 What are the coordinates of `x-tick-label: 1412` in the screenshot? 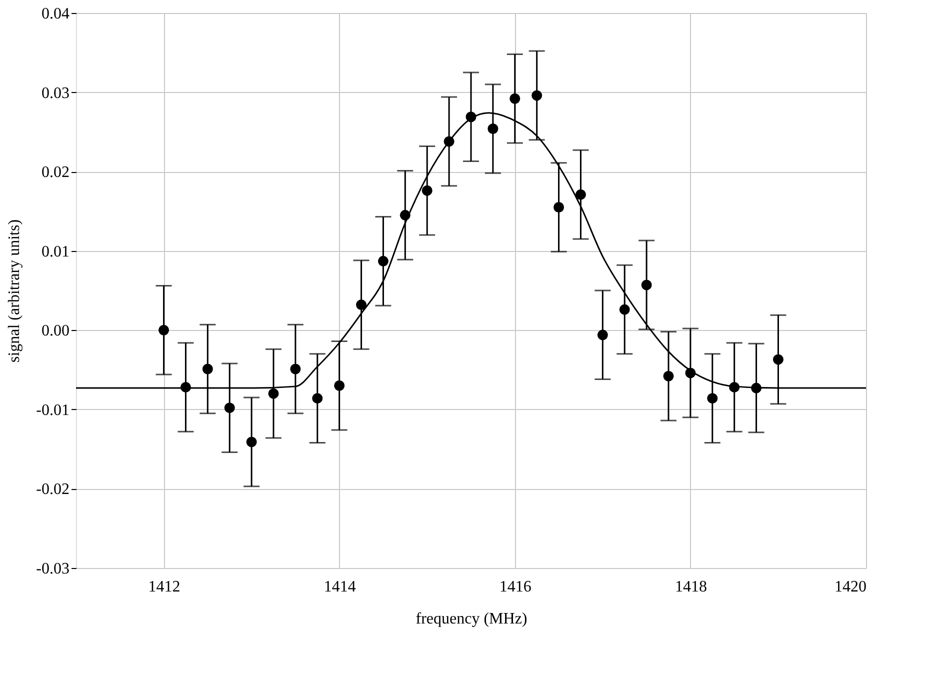 It's located at (164, 587).